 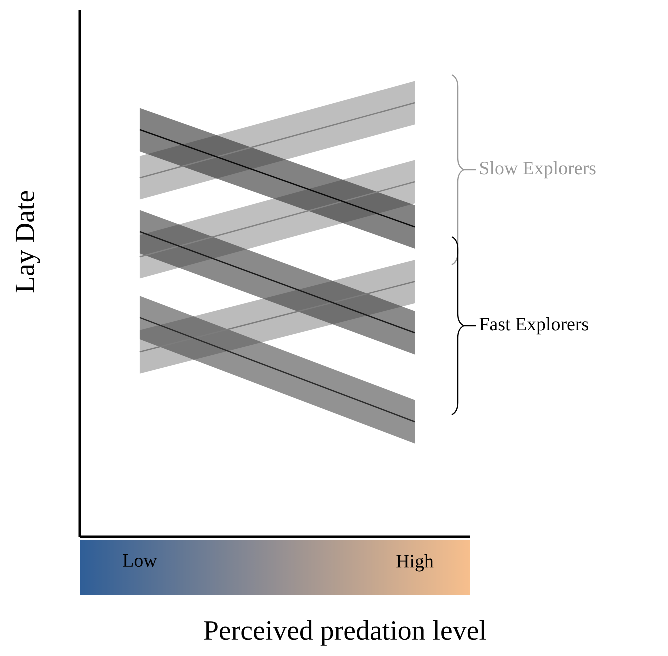 I want to click on text: Fast Explorers, so click(x=534, y=326).